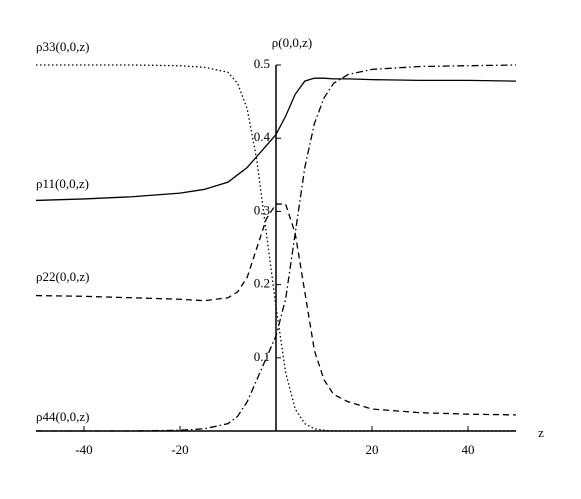  I want to click on x-tick-label: -40, so click(83, 449).